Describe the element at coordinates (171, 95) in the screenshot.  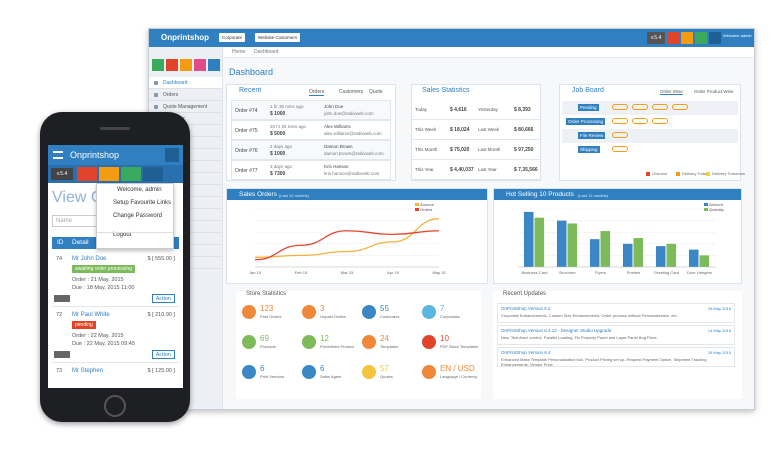
I see `menu-label: Orders` at that location.